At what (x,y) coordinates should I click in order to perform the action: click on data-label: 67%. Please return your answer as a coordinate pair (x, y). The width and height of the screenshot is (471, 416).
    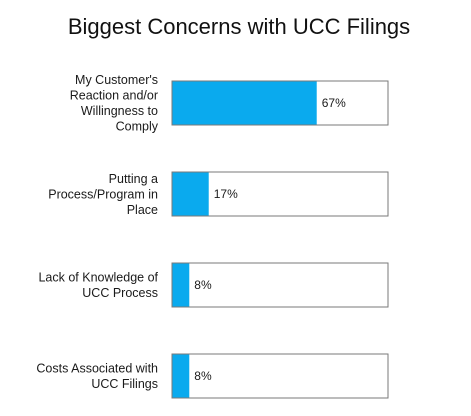
    Looking at the image, I should click on (334, 103).